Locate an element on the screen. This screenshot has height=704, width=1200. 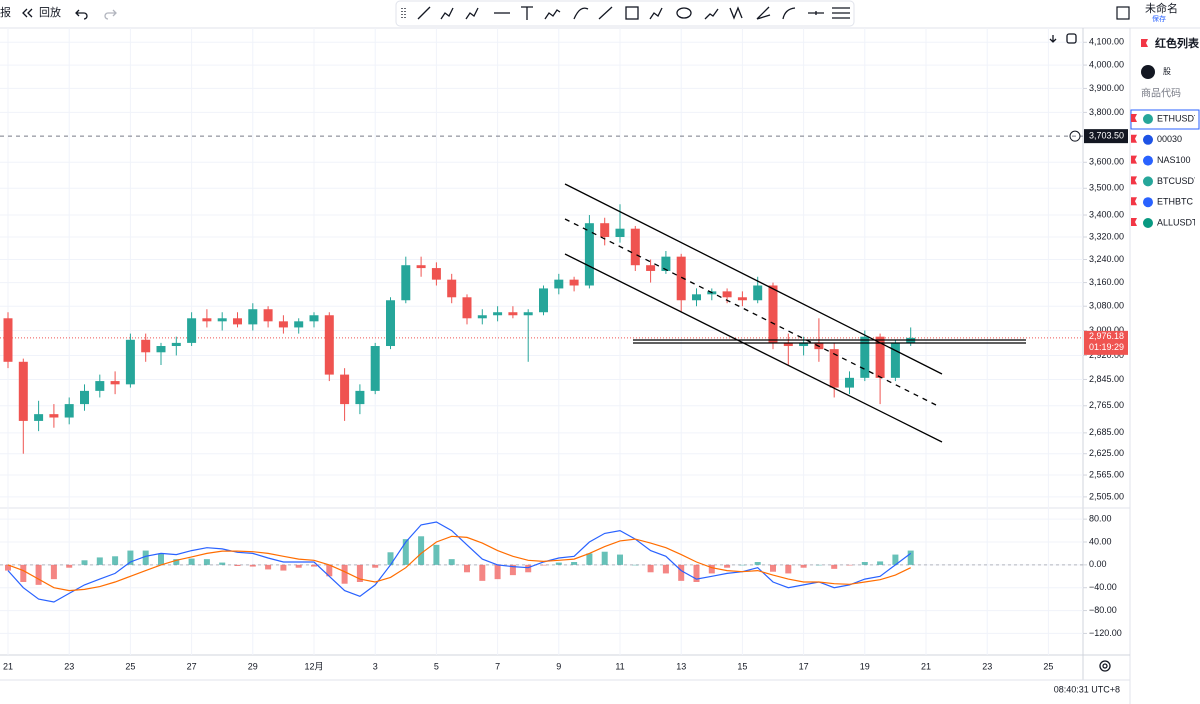
watchlist-title: 红色列表 is located at coordinates (1177, 43).